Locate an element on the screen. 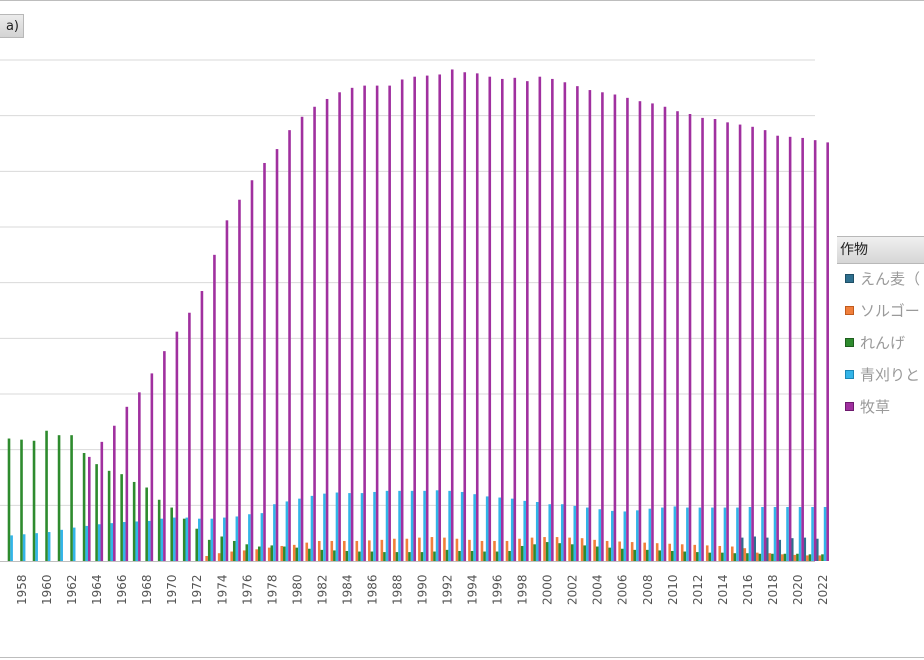 This screenshot has width=924, height=660. x-tick-label: 2010 is located at coordinates (673, 589).